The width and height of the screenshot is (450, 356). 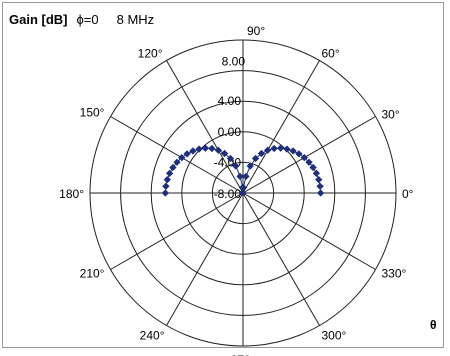 I want to click on angle-tick-label: 150°, so click(x=92, y=113).